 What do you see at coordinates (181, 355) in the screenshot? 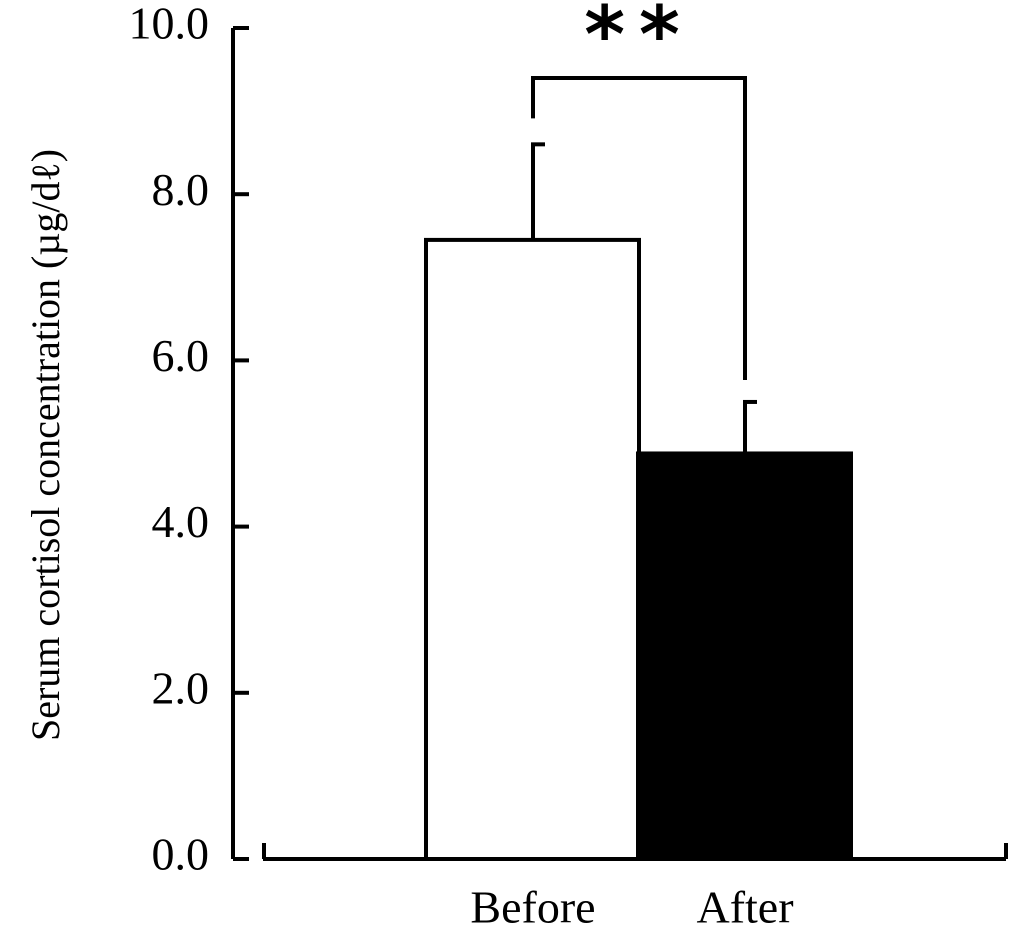
I see `y-tick-label: 6.0` at bounding box center [181, 355].